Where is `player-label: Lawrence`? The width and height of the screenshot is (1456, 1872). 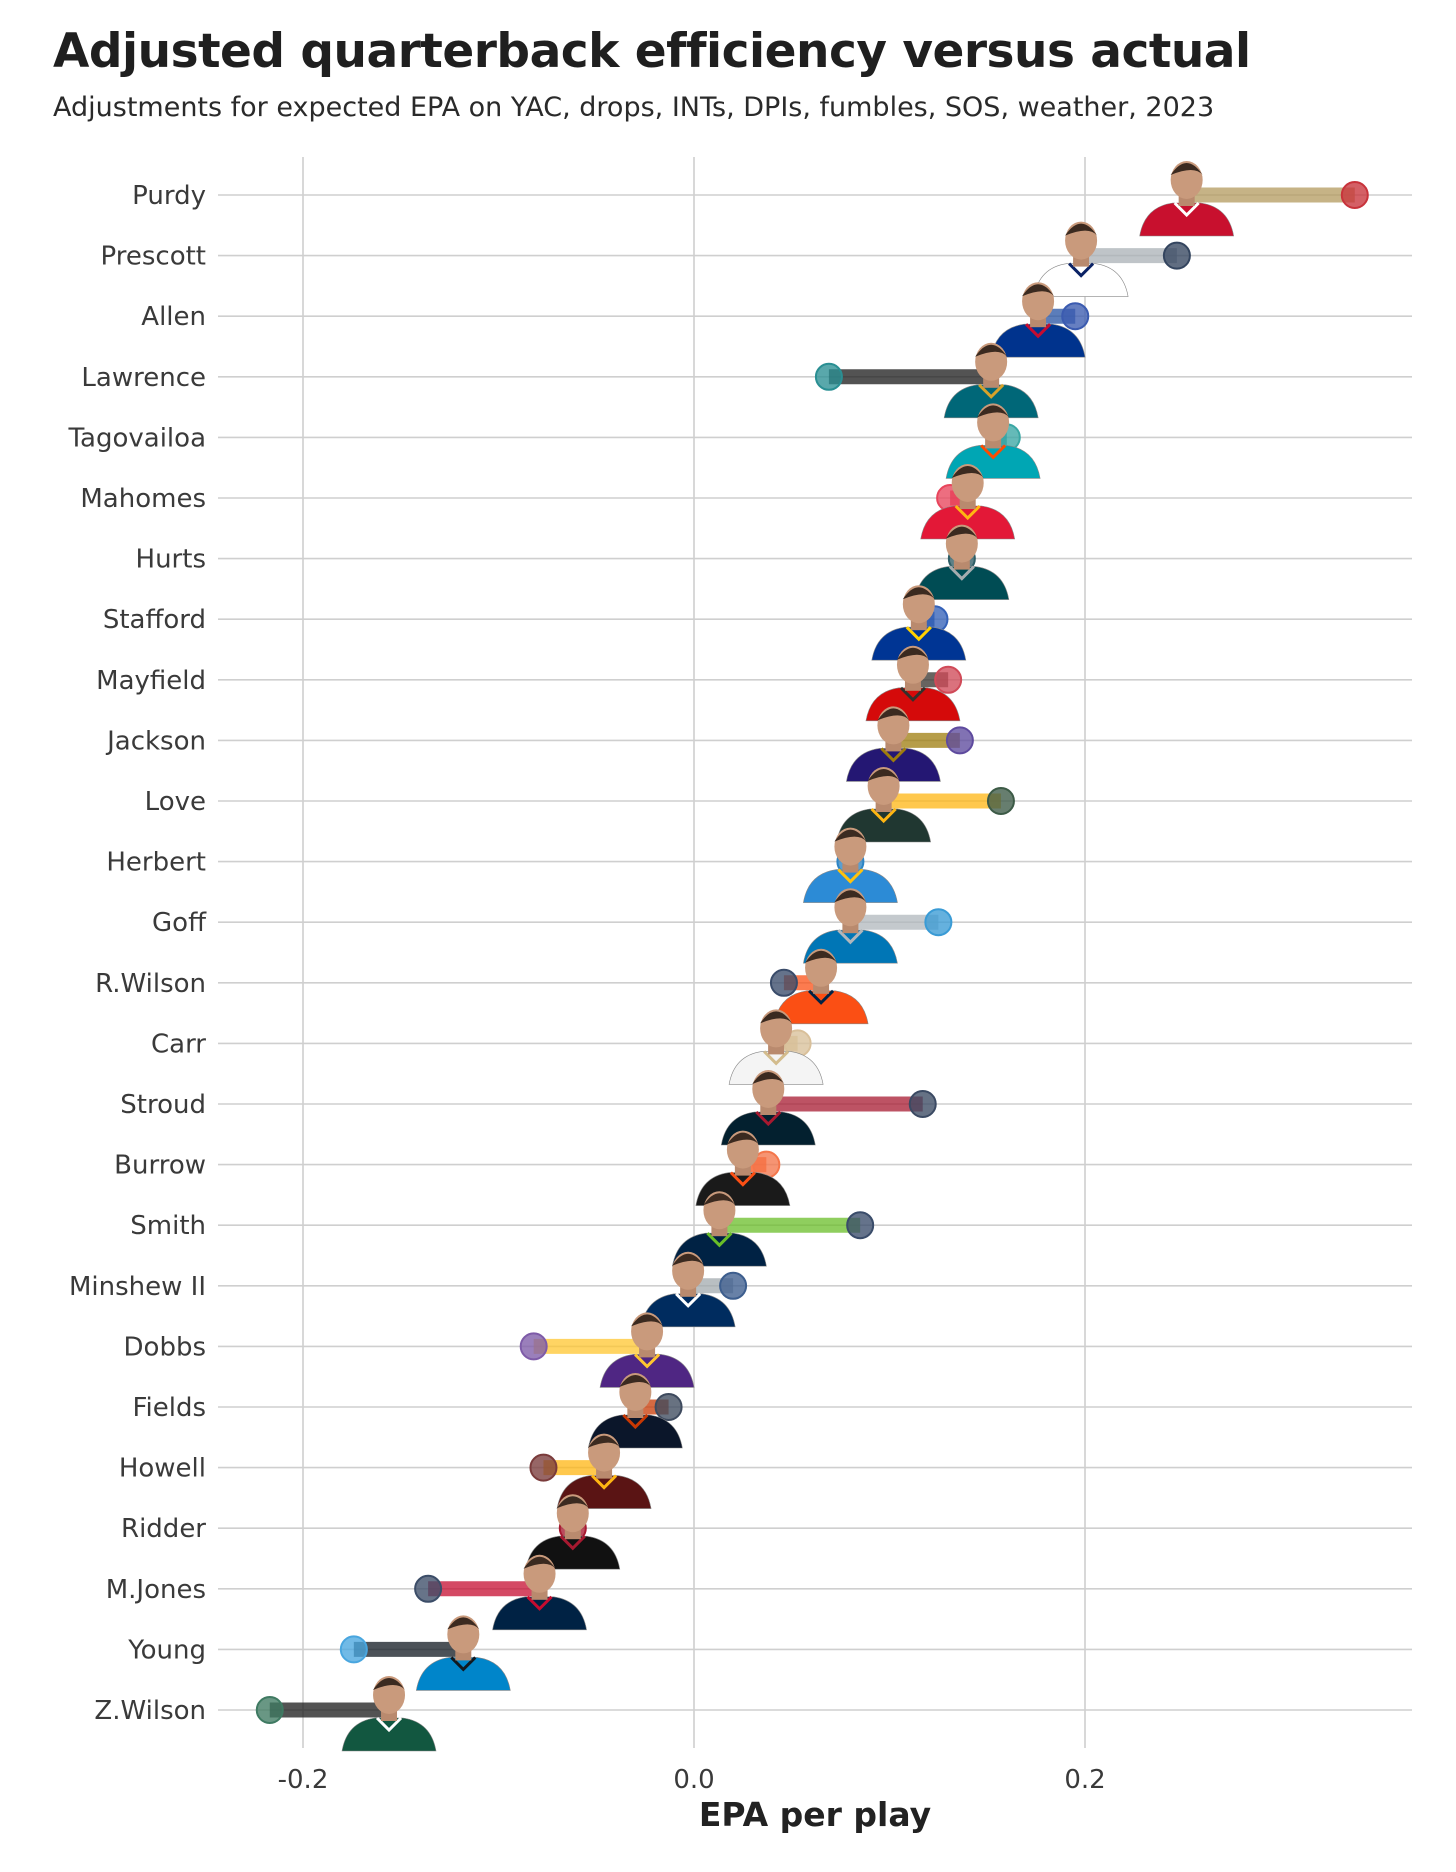 player-label: Lawrence is located at coordinates (143, 378).